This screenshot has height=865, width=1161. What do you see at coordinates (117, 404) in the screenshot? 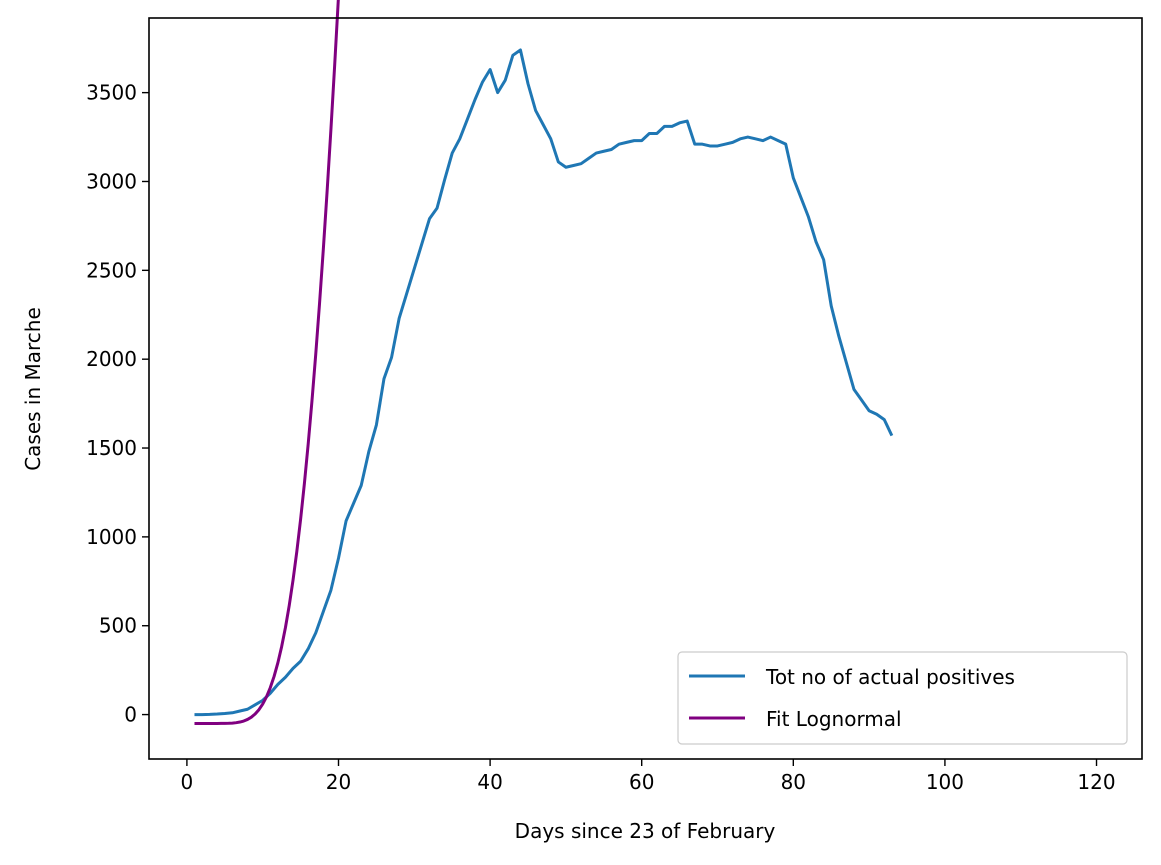
I see `y-axis-ticks: 0 500 1000 1500 2000 2500 3000 3500` at bounding box center [117, 404].